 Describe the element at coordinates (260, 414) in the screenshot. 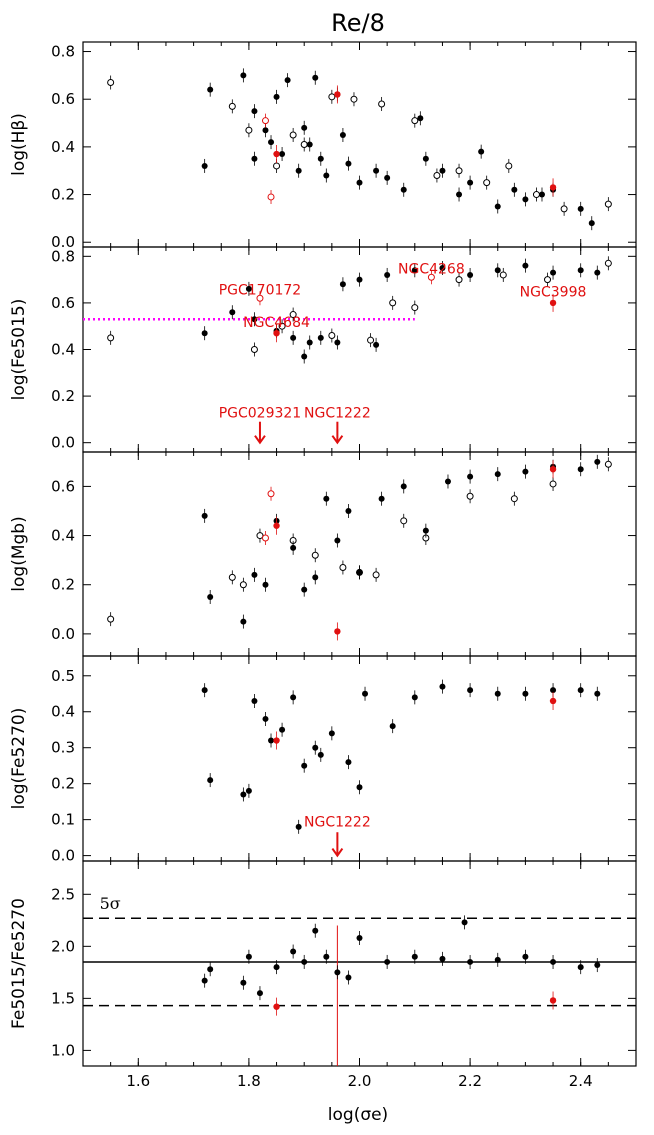

I see `annotation-label: PGC029321` at that location.